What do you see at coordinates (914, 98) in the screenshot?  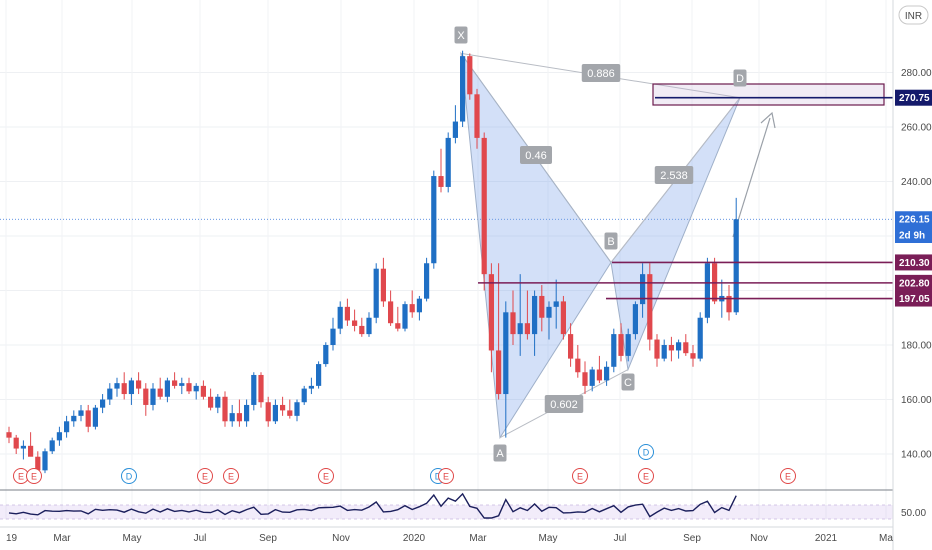 I see `target-price-badge-label: 270.75` at bounding box center [914, 98].